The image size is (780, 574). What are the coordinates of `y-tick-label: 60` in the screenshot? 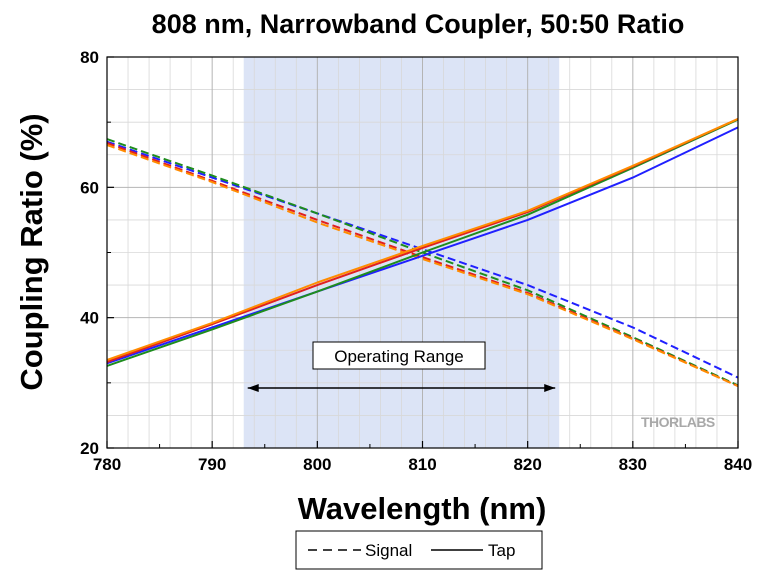 It's located at (89, 187).